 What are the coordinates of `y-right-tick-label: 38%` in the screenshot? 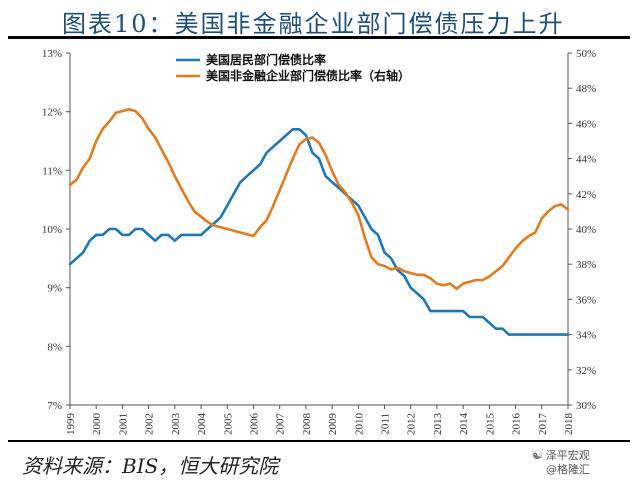 It's located at (586, 265).